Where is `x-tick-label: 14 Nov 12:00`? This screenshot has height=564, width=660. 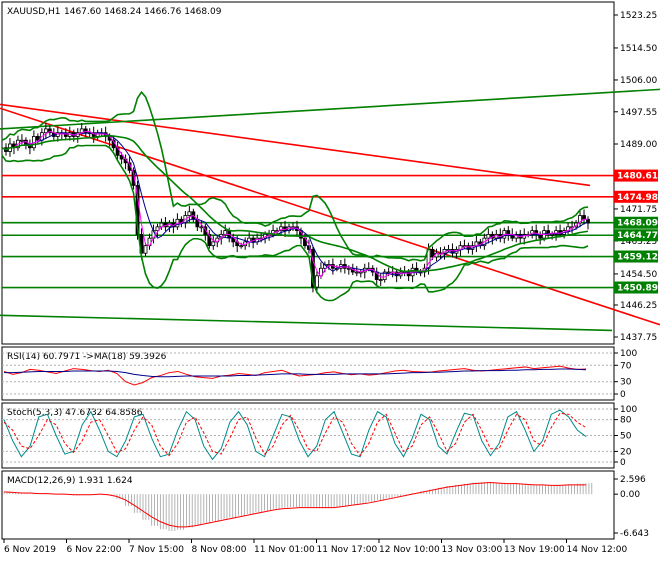 x-tick-label: 14 Nov 12:00 is located at coordinates (597, 550).